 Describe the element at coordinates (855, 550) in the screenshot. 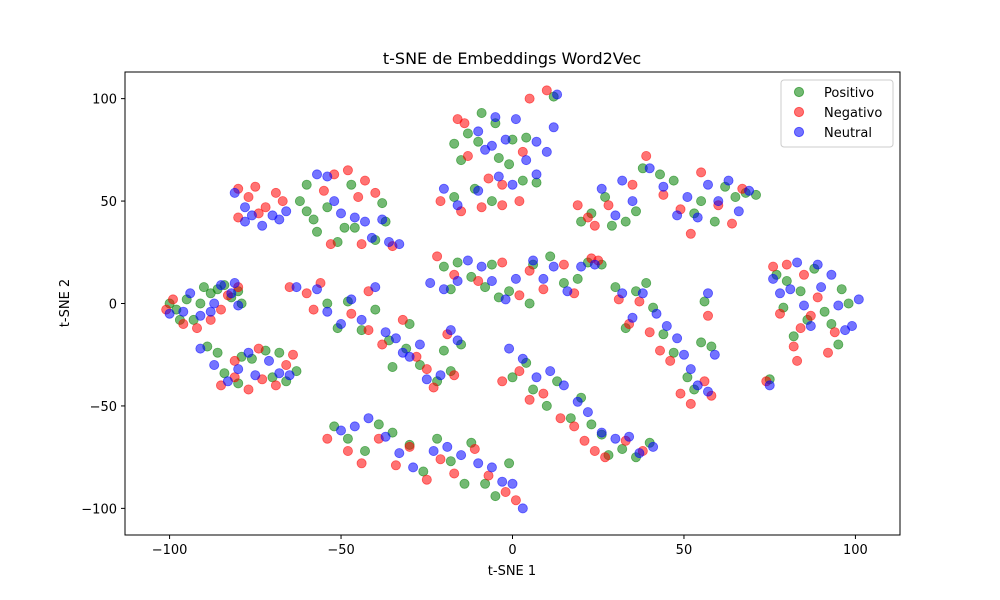

I see `x-tick-label: 100` at that location.